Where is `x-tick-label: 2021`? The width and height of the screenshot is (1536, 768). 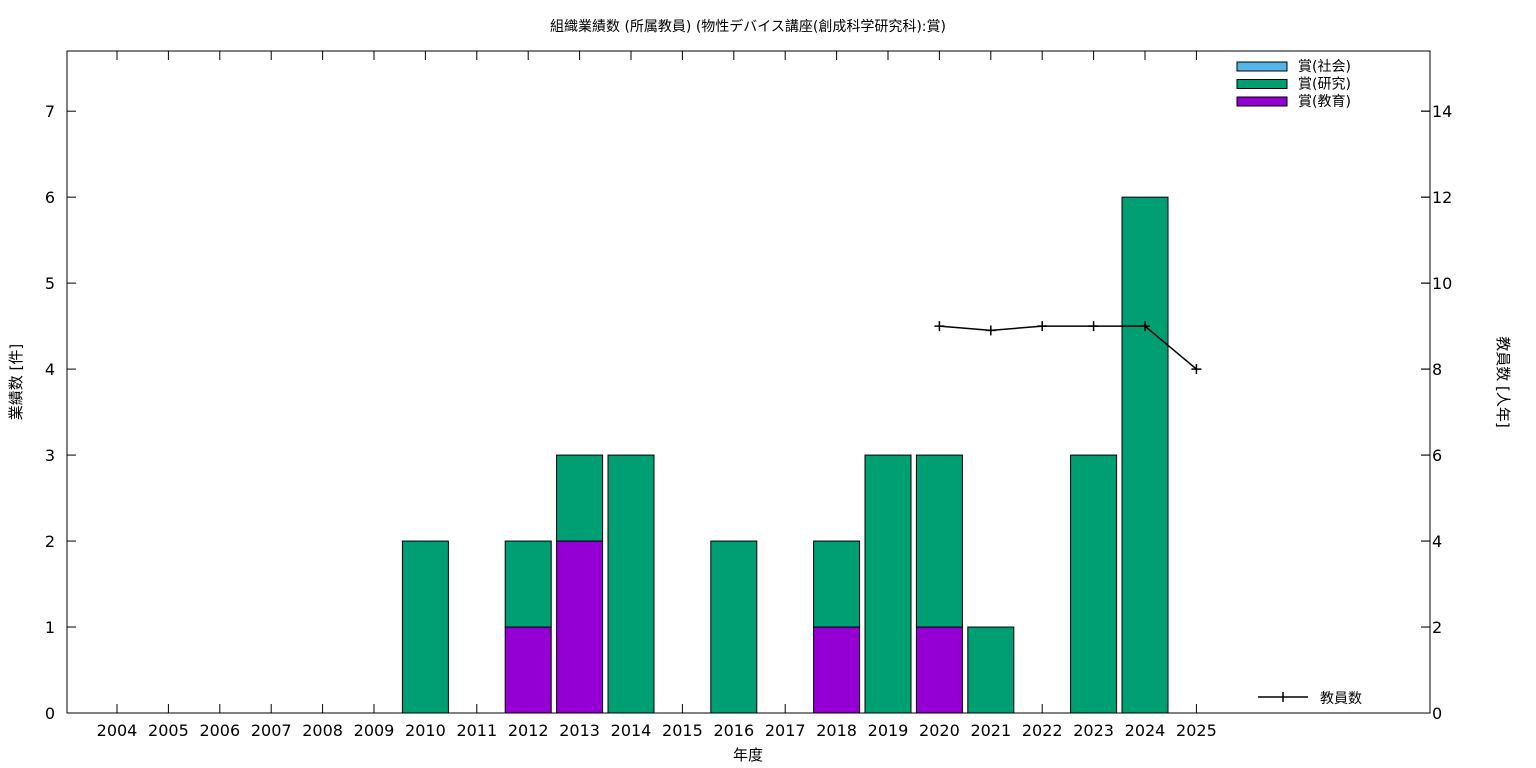
x-tick-label: 2021 is located at coordinates (990, 730).